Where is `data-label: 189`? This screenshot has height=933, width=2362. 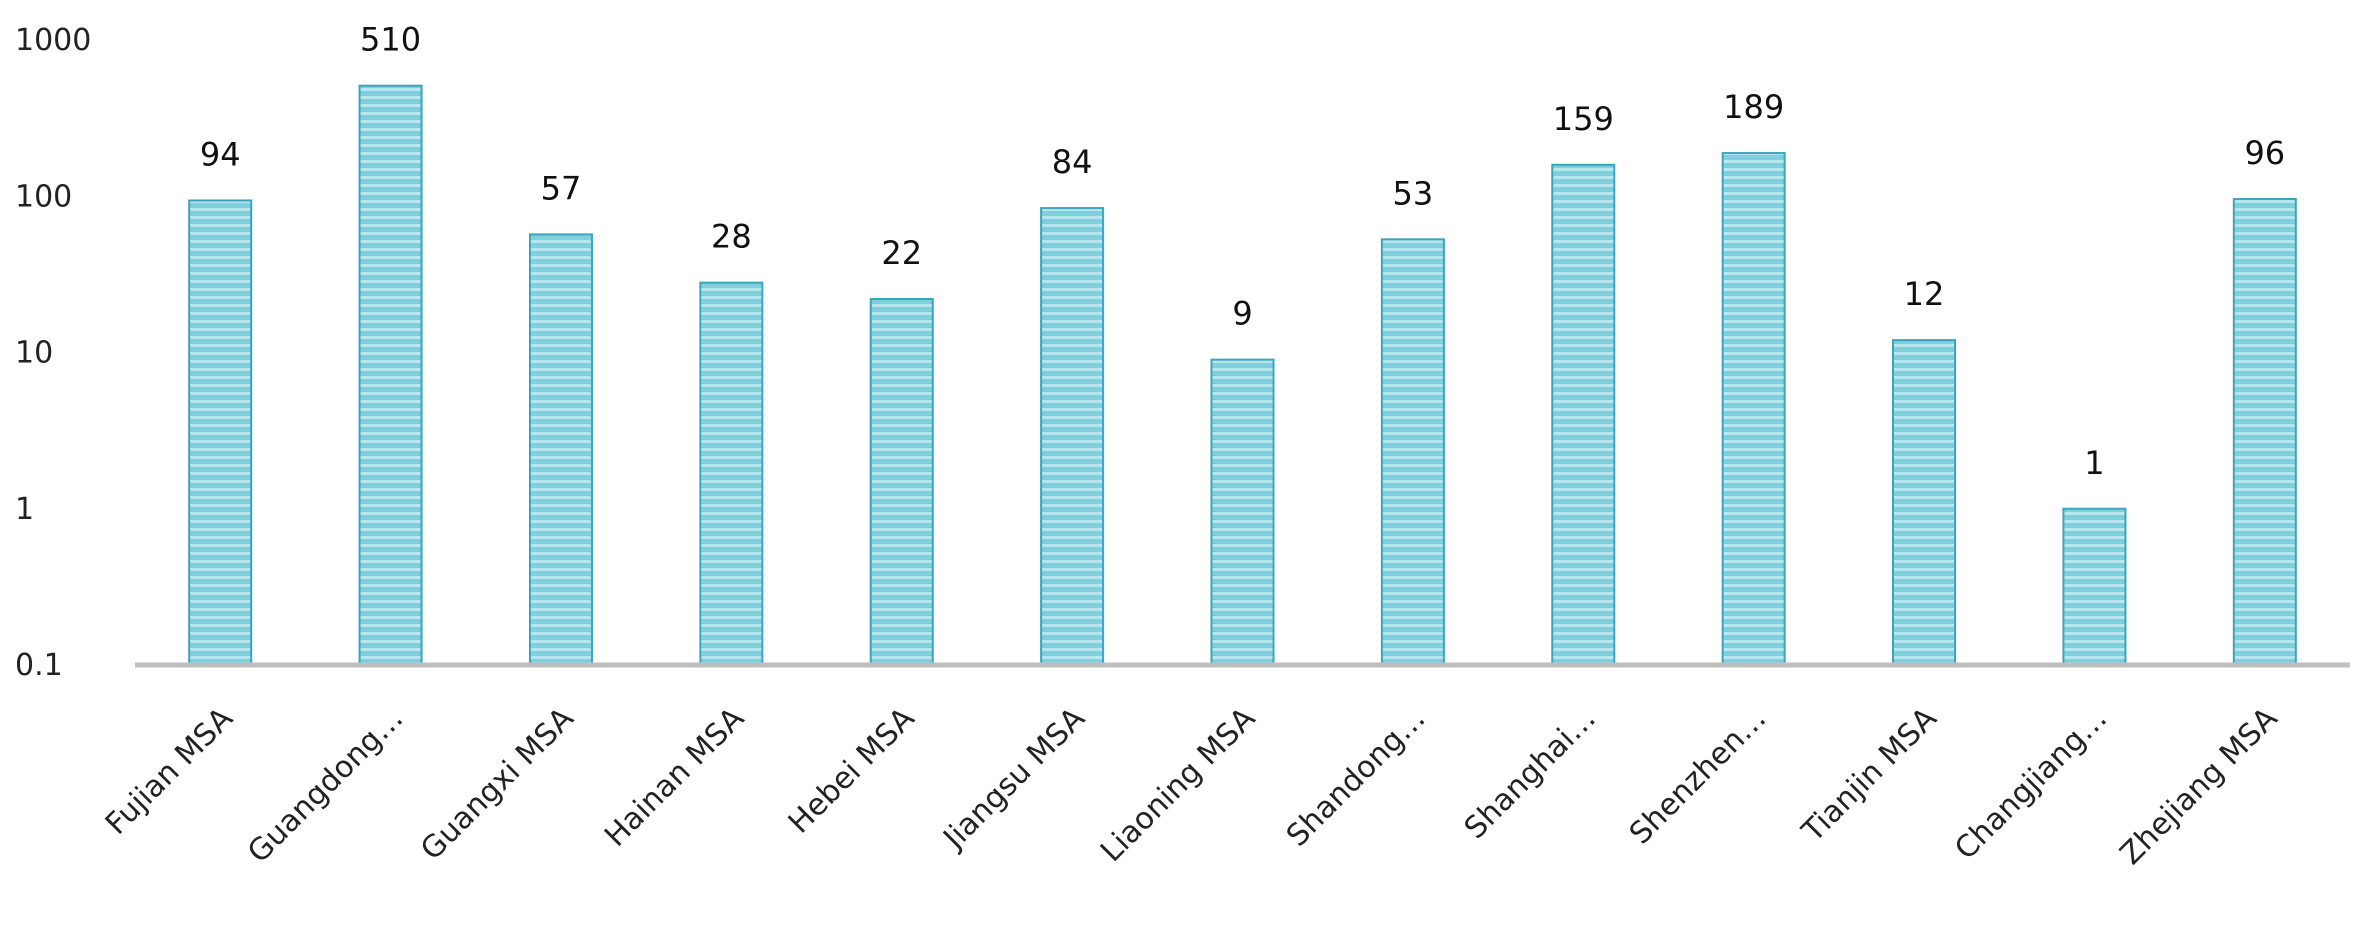 data-label: 189 is located at coordinates (1753, 107).